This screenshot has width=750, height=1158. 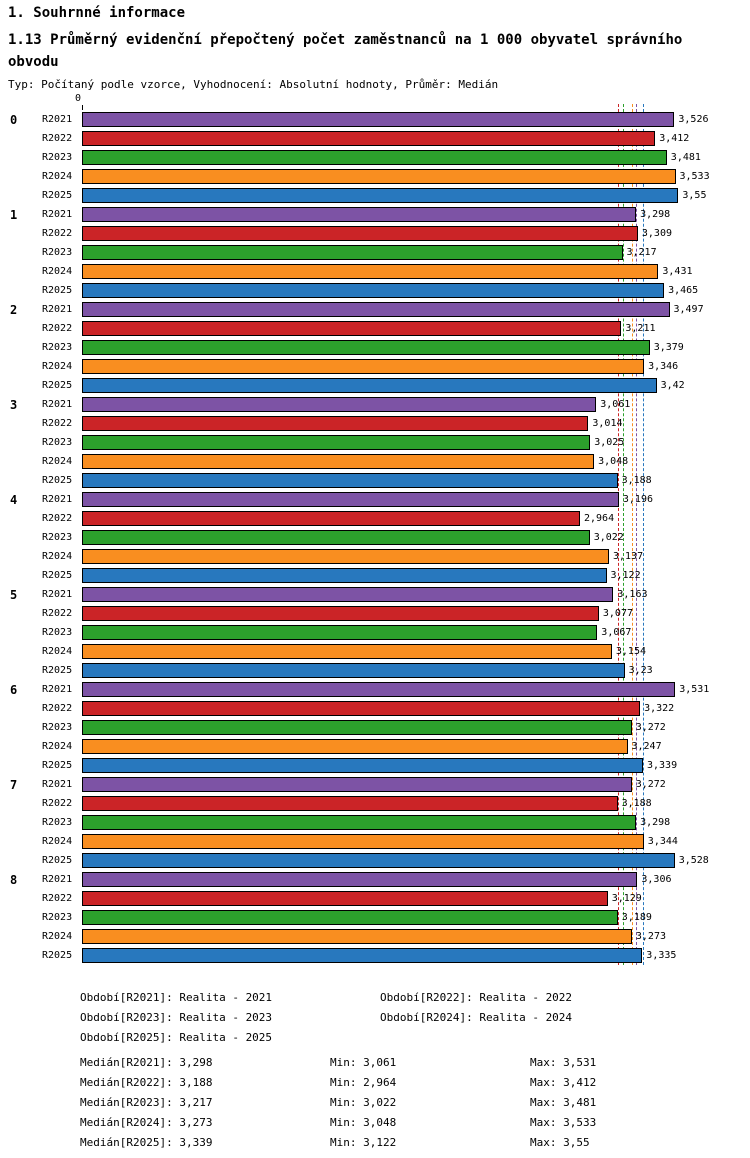 What do you see at coordinates (674, 138) in the screenshot?
I see `bar-value-label: 3,412` at bounding box center [674, 138].